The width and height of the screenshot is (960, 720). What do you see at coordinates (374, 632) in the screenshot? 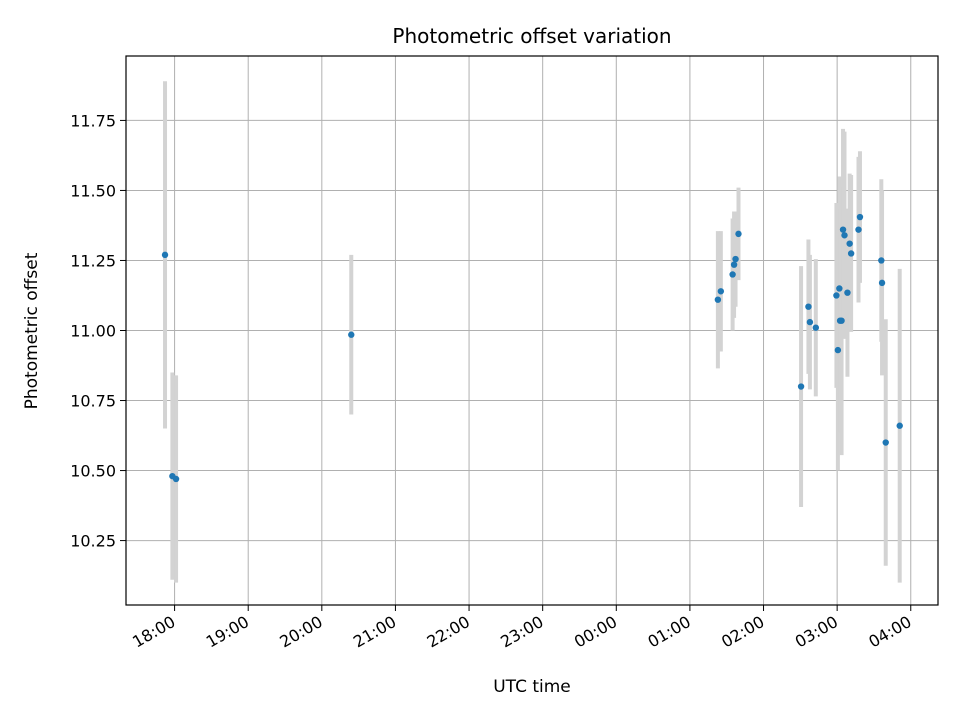
I see `x-tick-label: 21:00` at bounding box center [374, 632].